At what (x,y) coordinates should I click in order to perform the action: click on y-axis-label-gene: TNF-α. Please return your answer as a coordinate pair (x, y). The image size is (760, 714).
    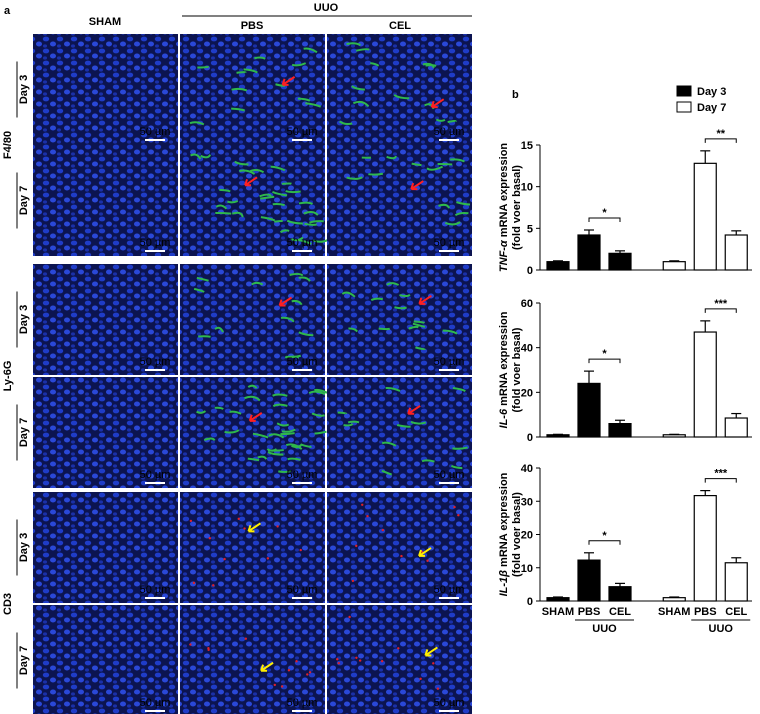
    Looking at the image, I should click on (504, 255).